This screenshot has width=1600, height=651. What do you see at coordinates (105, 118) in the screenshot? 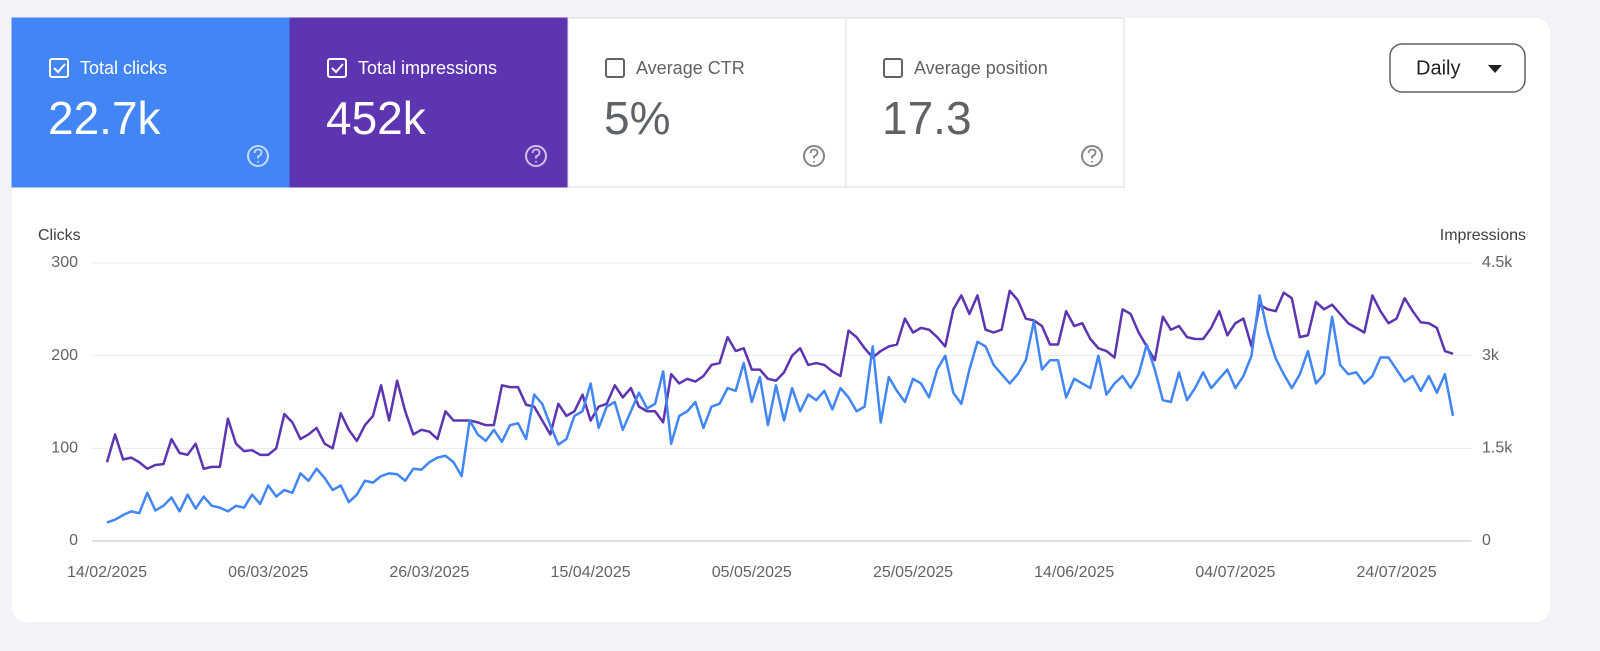
I see `card-value: 22.7k` at bounding box center [105, 118].